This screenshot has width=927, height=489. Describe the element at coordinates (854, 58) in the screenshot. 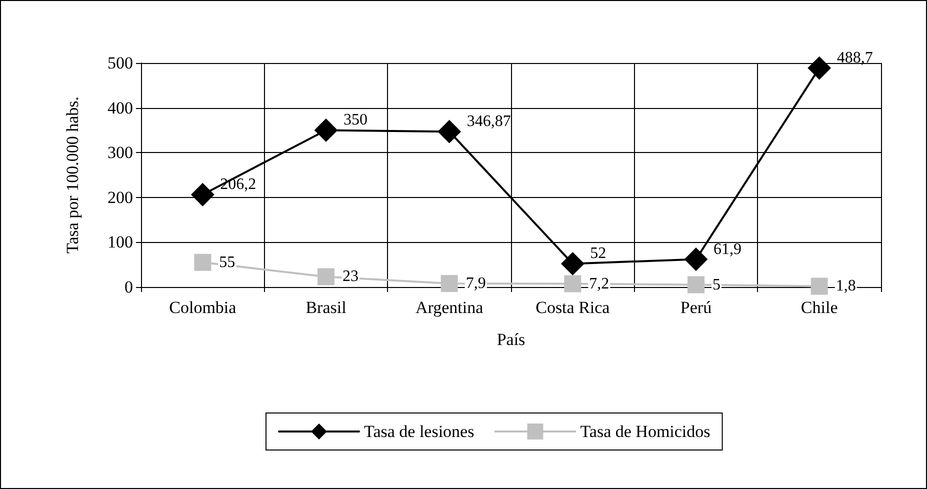

I see `data-label: 488,7` at that location.